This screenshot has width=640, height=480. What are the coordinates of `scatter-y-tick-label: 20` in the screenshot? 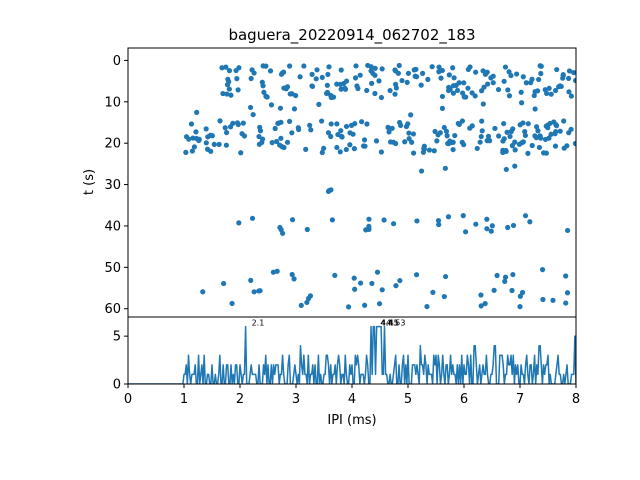 It's located at (112, 144).